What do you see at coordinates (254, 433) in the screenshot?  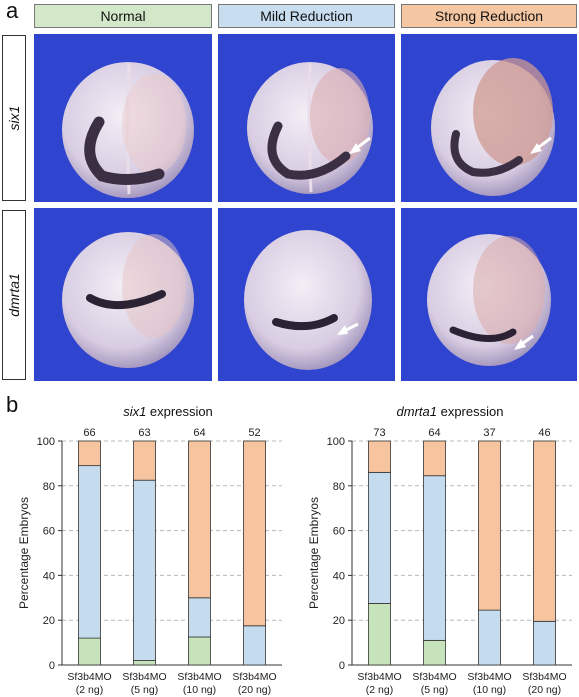 I see `bar-count-label: 52` at bounding box center [254, 433].